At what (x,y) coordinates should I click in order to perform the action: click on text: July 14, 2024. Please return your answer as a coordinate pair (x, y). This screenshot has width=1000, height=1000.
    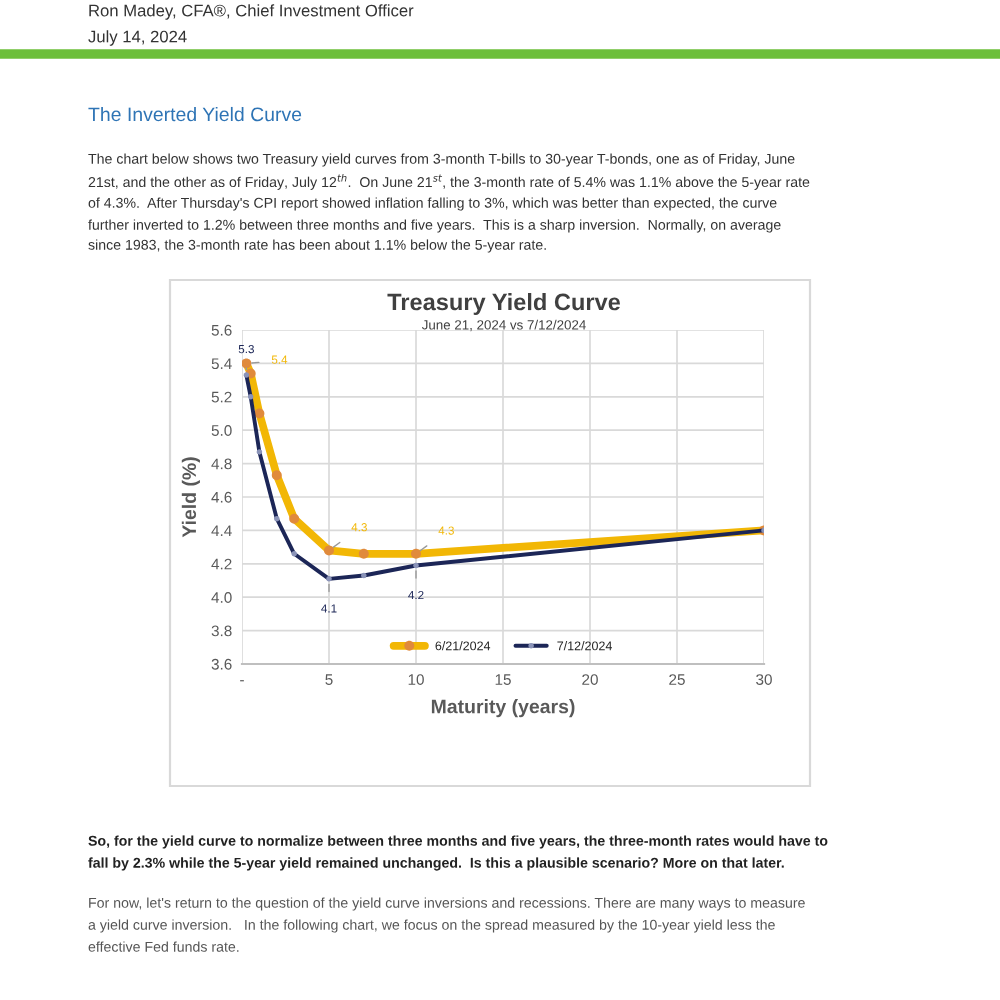
    Looking at the image, I should click on (137, 38).